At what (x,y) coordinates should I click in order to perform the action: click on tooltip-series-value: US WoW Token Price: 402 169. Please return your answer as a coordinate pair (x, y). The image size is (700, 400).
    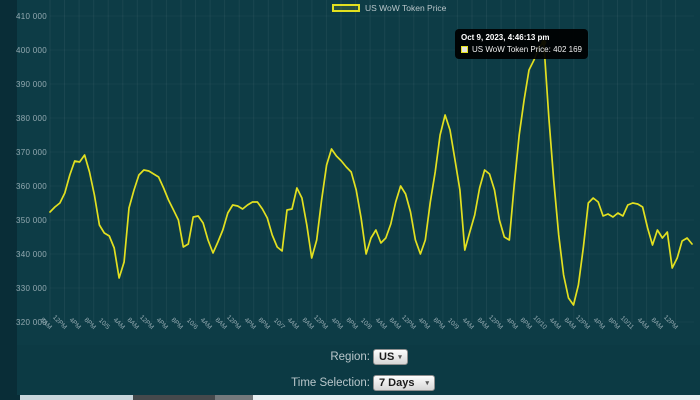
    Looking at the image, I should click on (527, 49).